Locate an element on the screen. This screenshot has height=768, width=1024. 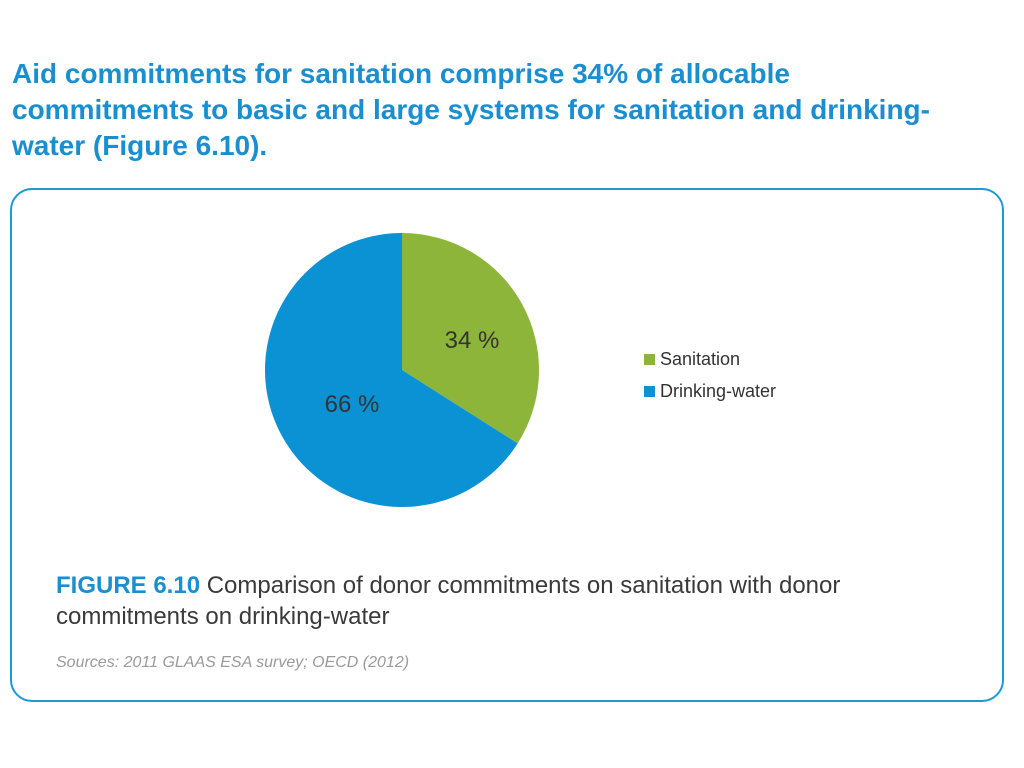
legend-label: Drinking-water is located at coordinates (718, 391).